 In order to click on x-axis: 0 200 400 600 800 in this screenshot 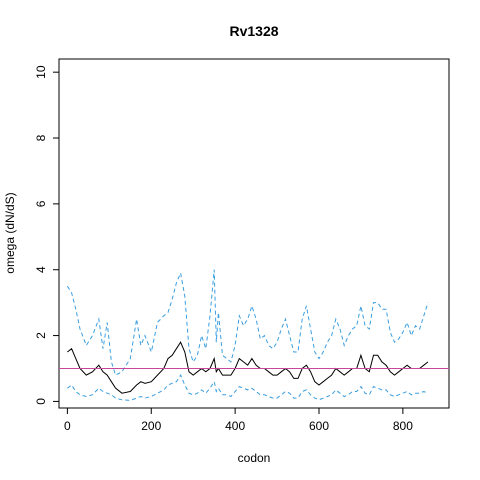, I will do `click(238, 420)`.